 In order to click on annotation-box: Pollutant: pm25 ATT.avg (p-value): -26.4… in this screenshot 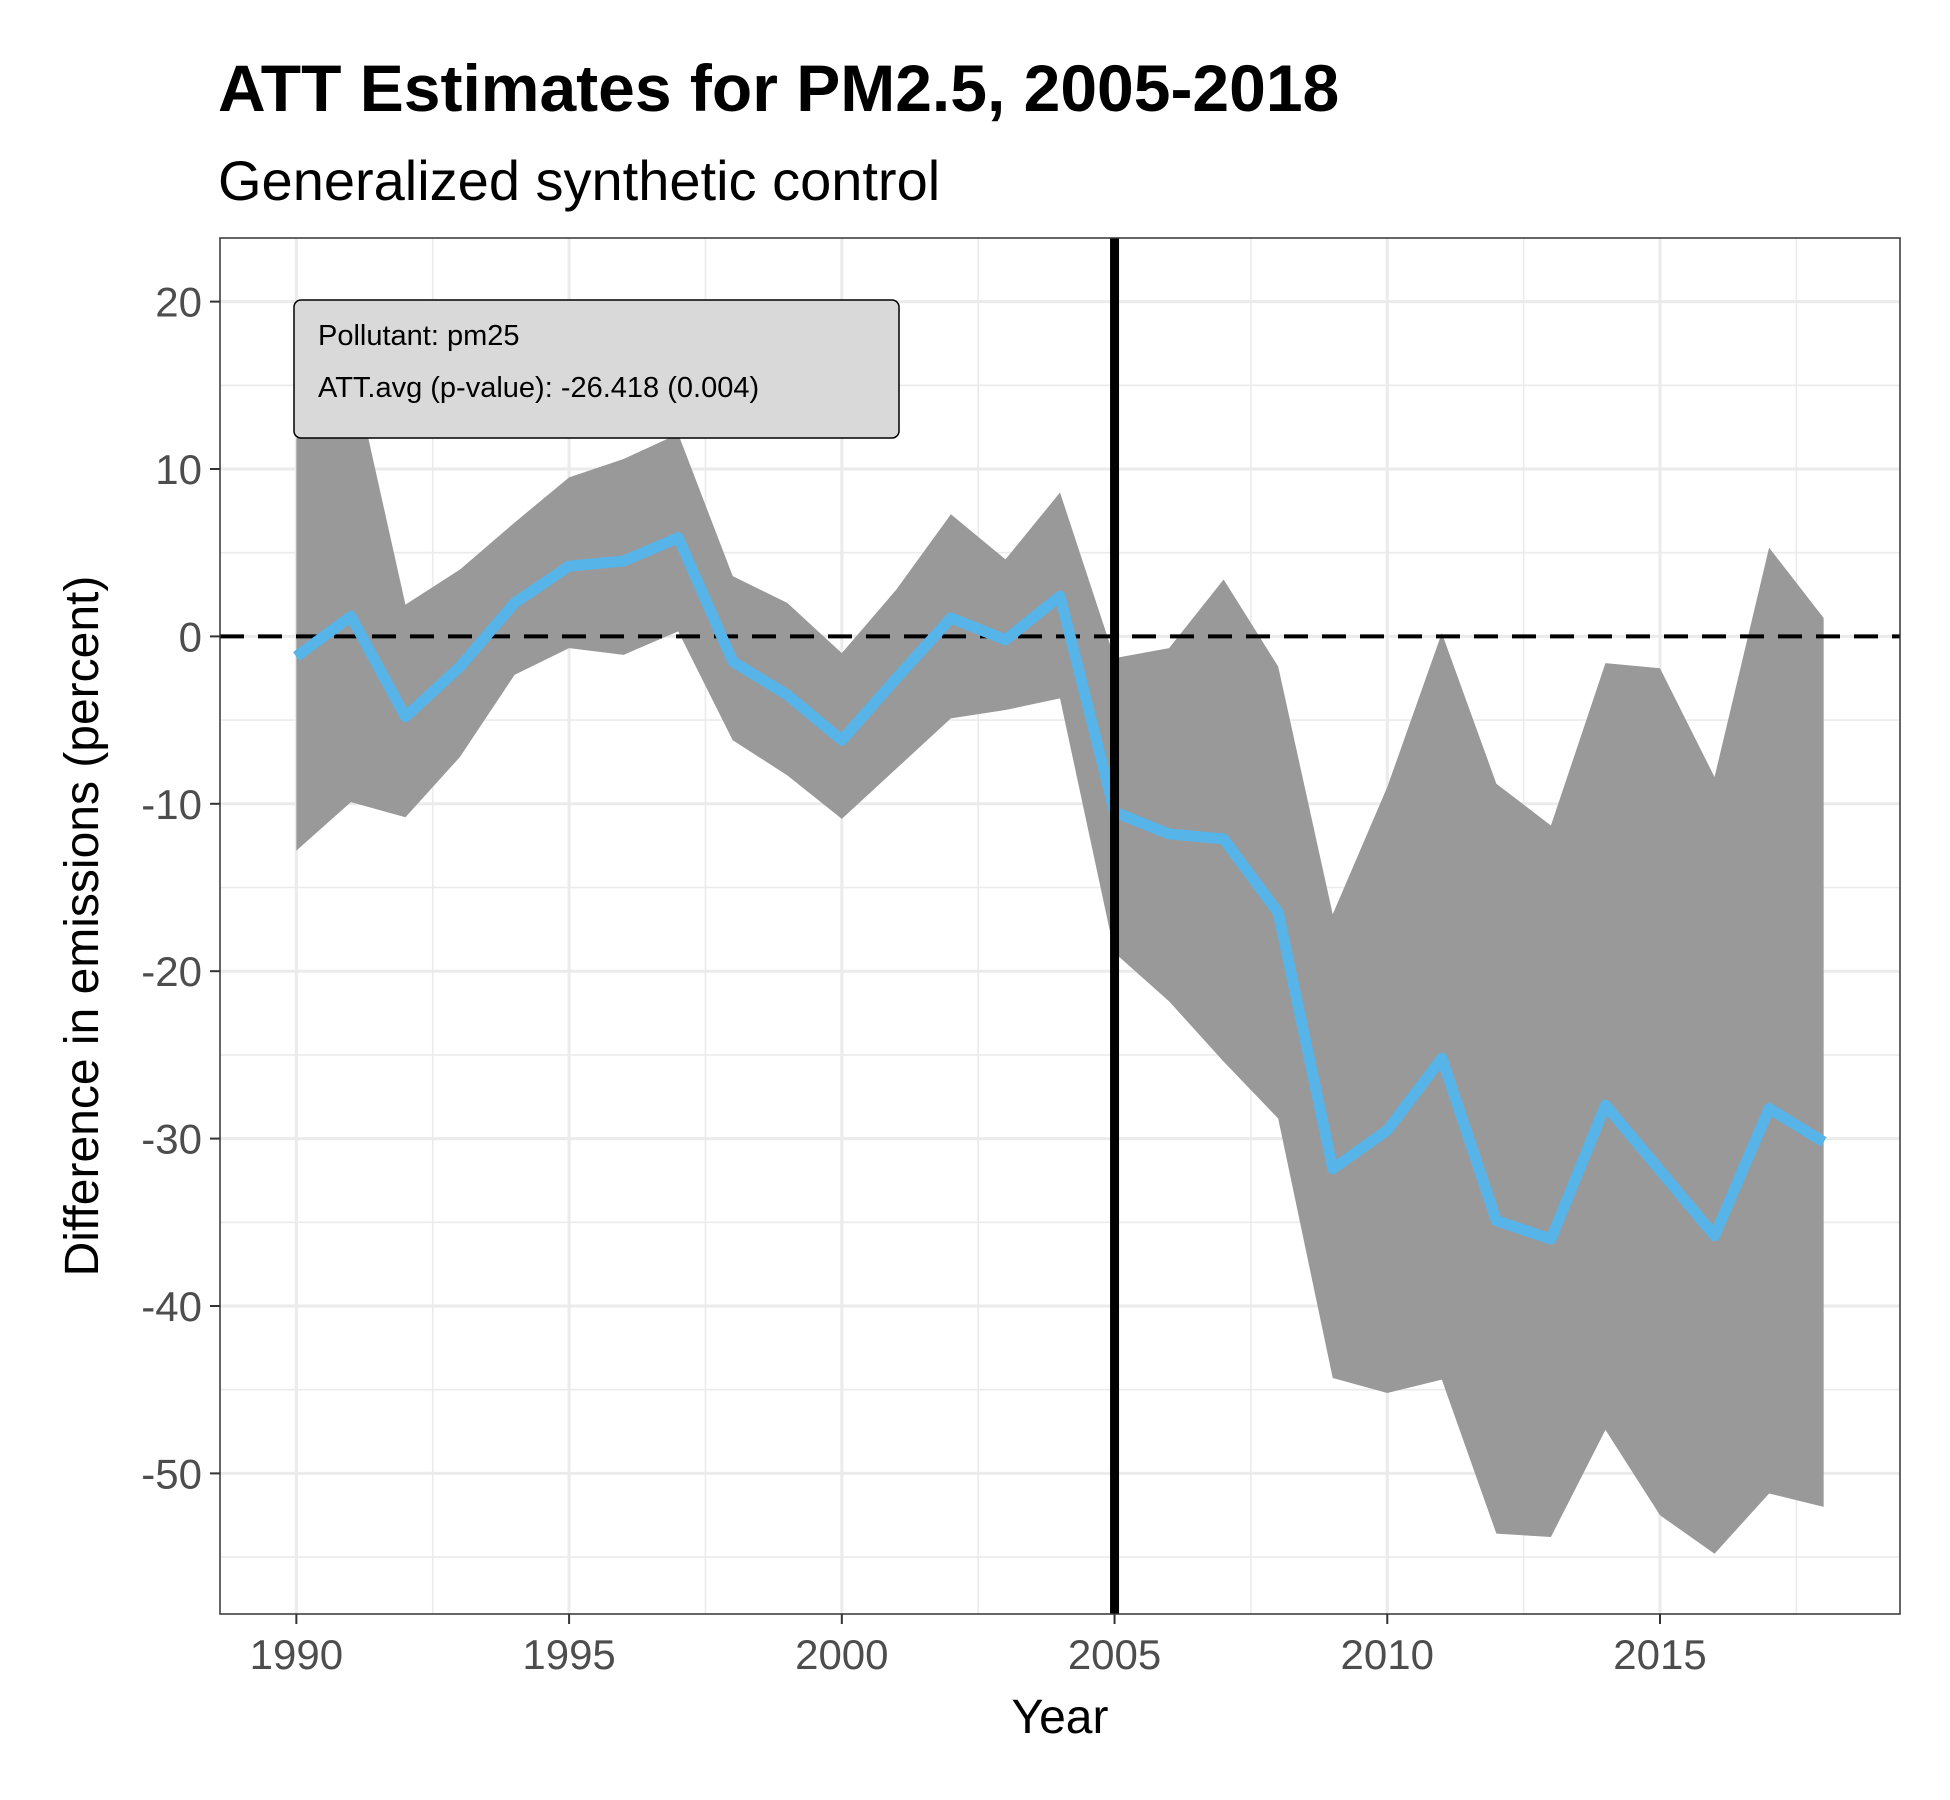, I will do `click(596, 369)`.